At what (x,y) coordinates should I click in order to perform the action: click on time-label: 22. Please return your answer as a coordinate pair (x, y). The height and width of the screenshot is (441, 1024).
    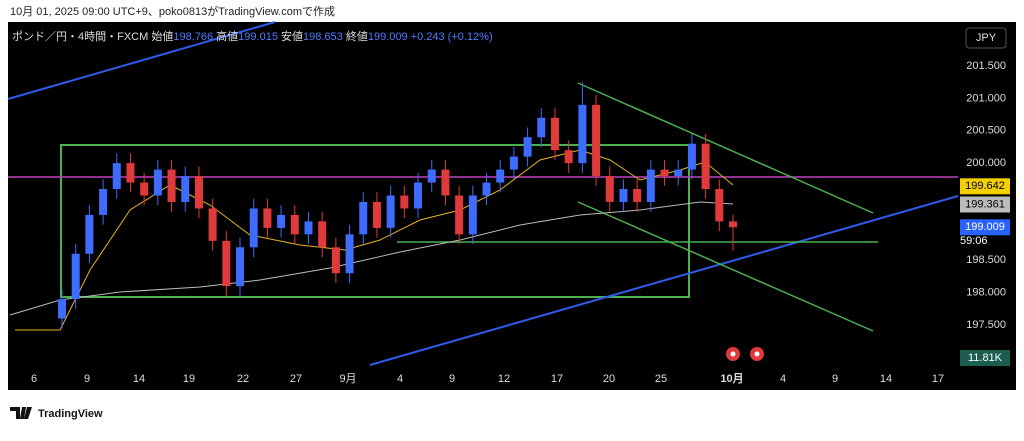
    Looking at the image, I should click on (243, 379).